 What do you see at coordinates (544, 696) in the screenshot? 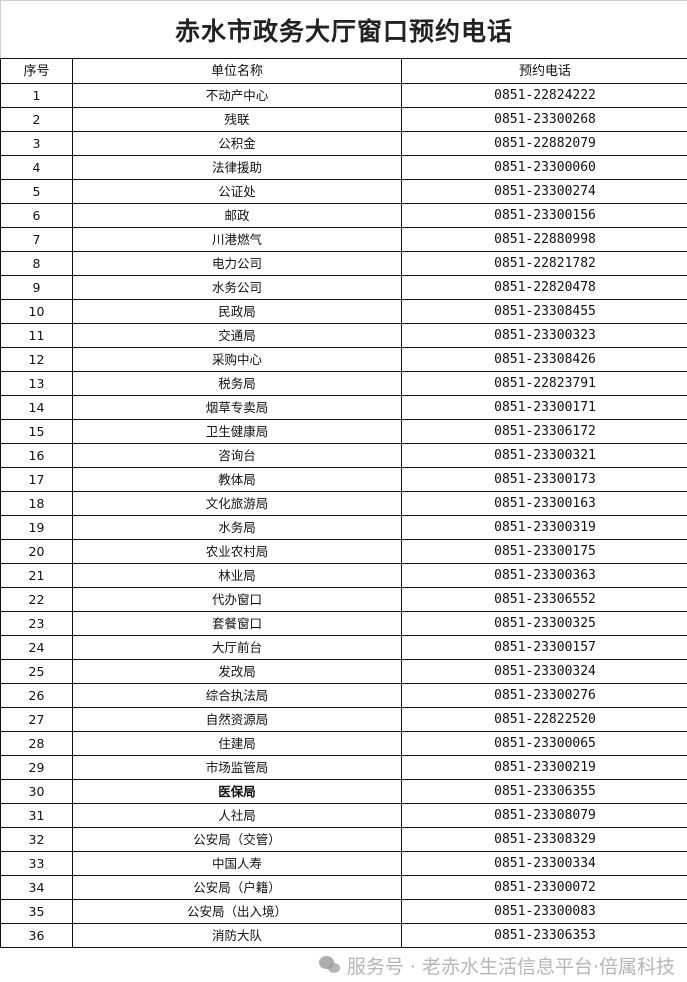
I see `cell-phone: 0851-23300276` at bounding box center [544, 696].